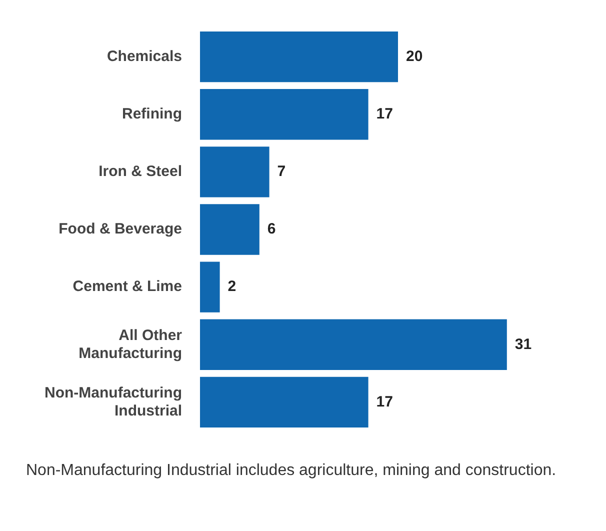 This screenshot has width=606, height=531. I want to click on data-label: 20, so click(414, 56).